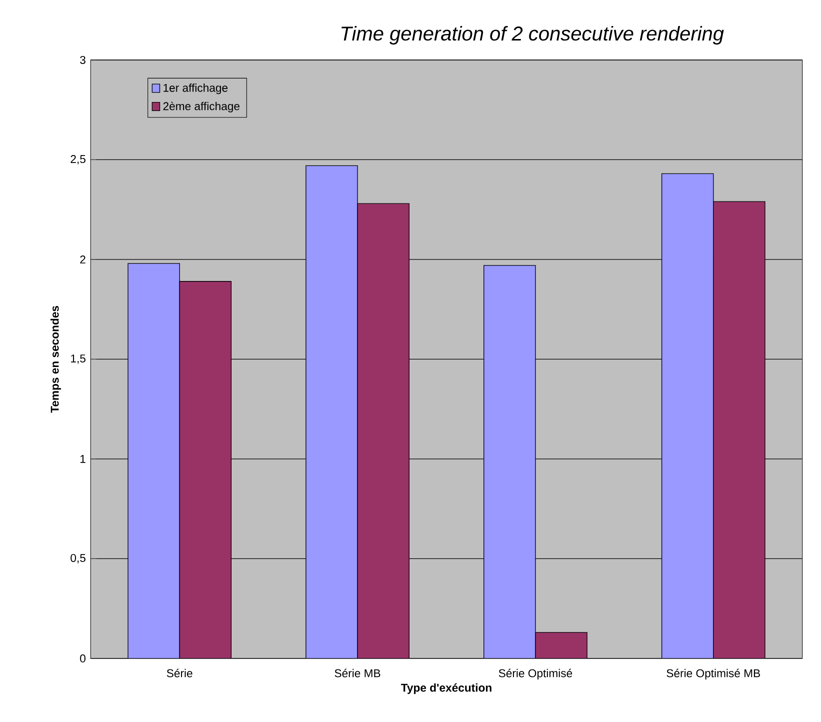  I want to click on y-tick-label: 0,5, so click(78, 559).